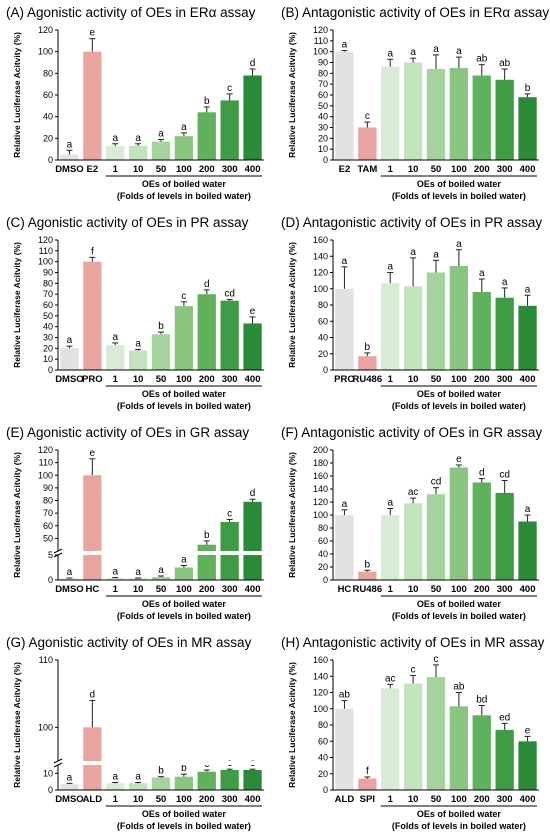 The image size is (550, 840). I want to click on x-tick-label: ALD, so click(93, 799).